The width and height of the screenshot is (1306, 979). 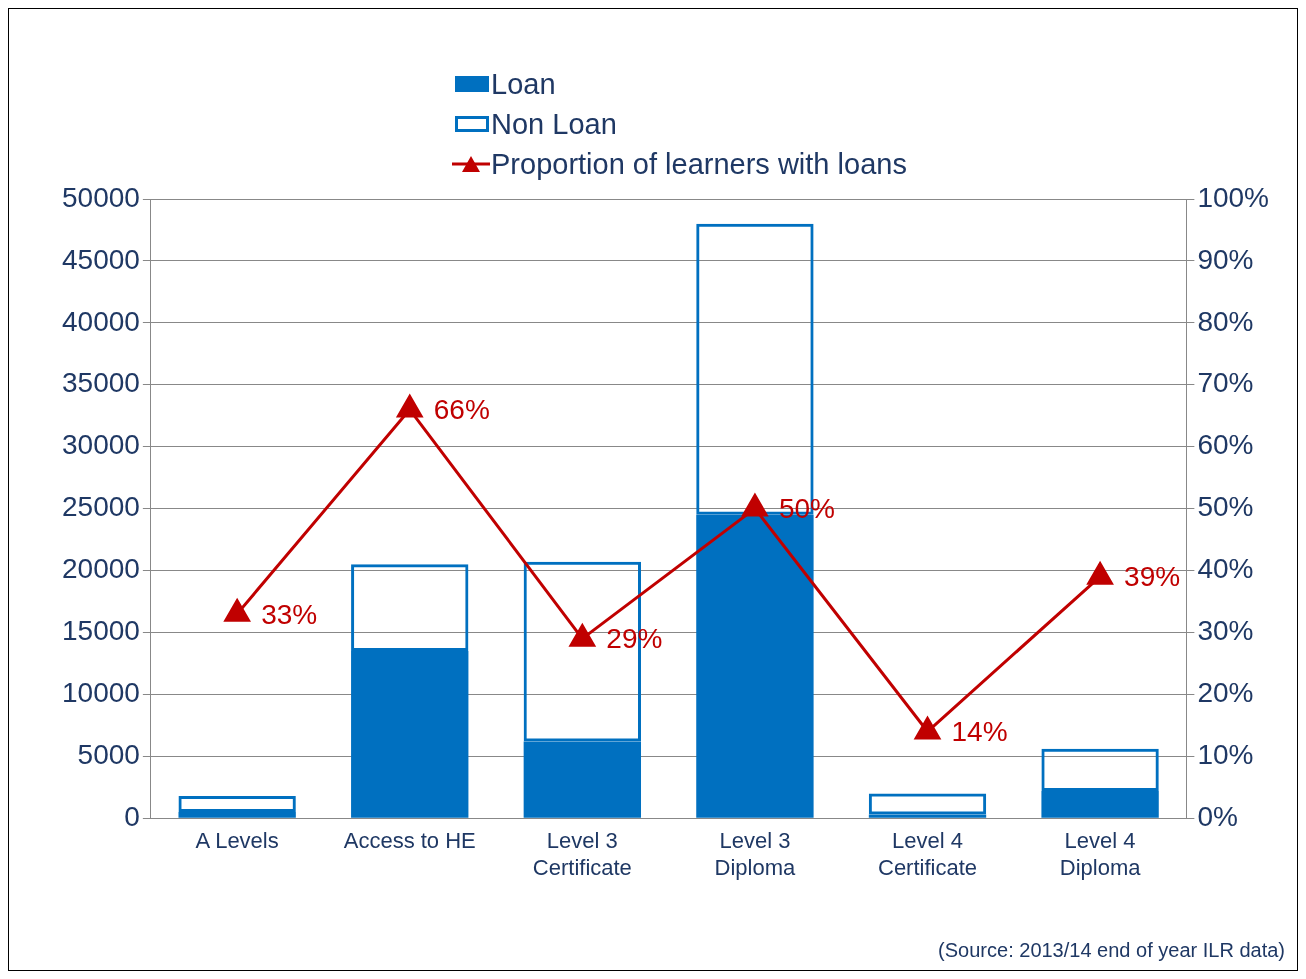 What do you see at coordinates (1111, 950) in the screenshot?
I see `text: (Source: 2013/14 end of year ILR data)` at bounding box center [1111, 950].